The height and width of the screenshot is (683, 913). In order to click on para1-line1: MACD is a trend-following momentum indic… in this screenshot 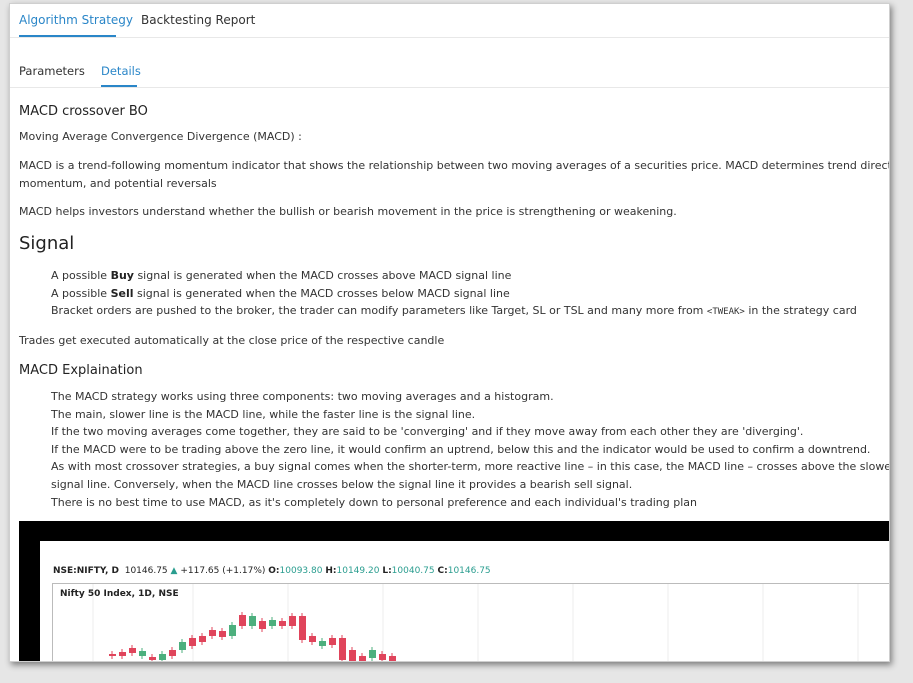, I will do `click(454, 165)`.